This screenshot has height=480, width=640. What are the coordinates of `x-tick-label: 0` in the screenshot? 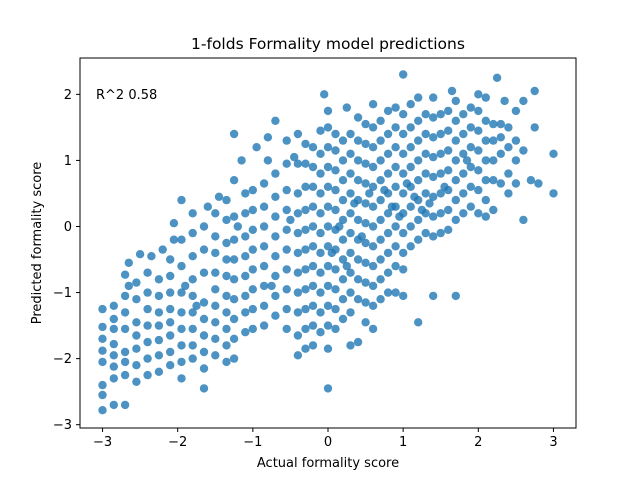 It's located at (328, 442).